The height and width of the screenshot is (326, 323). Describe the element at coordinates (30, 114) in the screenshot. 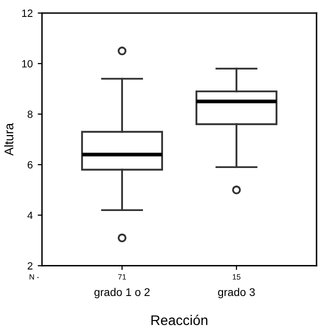

I see `y-tick-label: 8` at that location.